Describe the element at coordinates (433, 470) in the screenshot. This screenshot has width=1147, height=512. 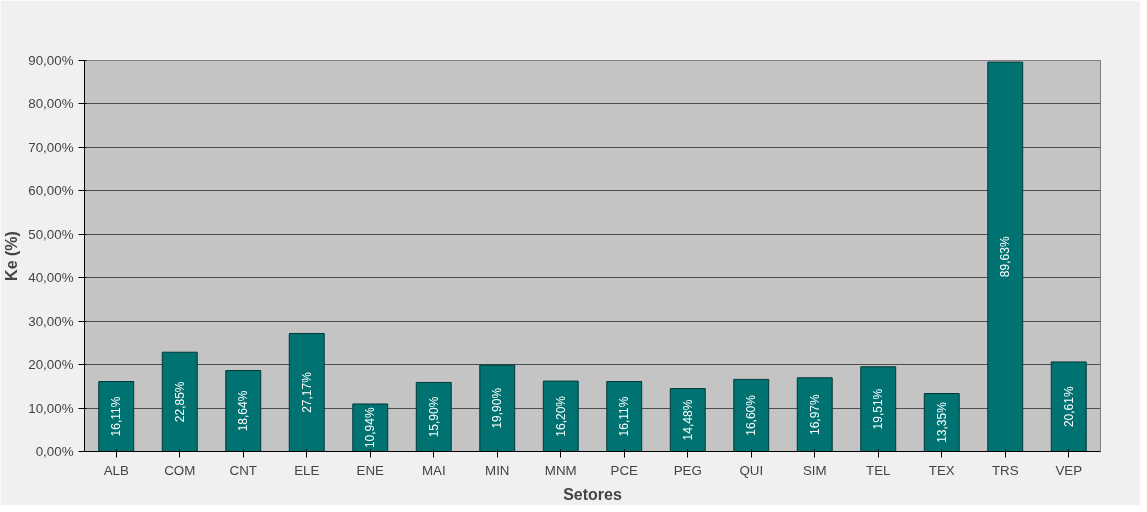
I see `x-tick-label: MAI` at that location.